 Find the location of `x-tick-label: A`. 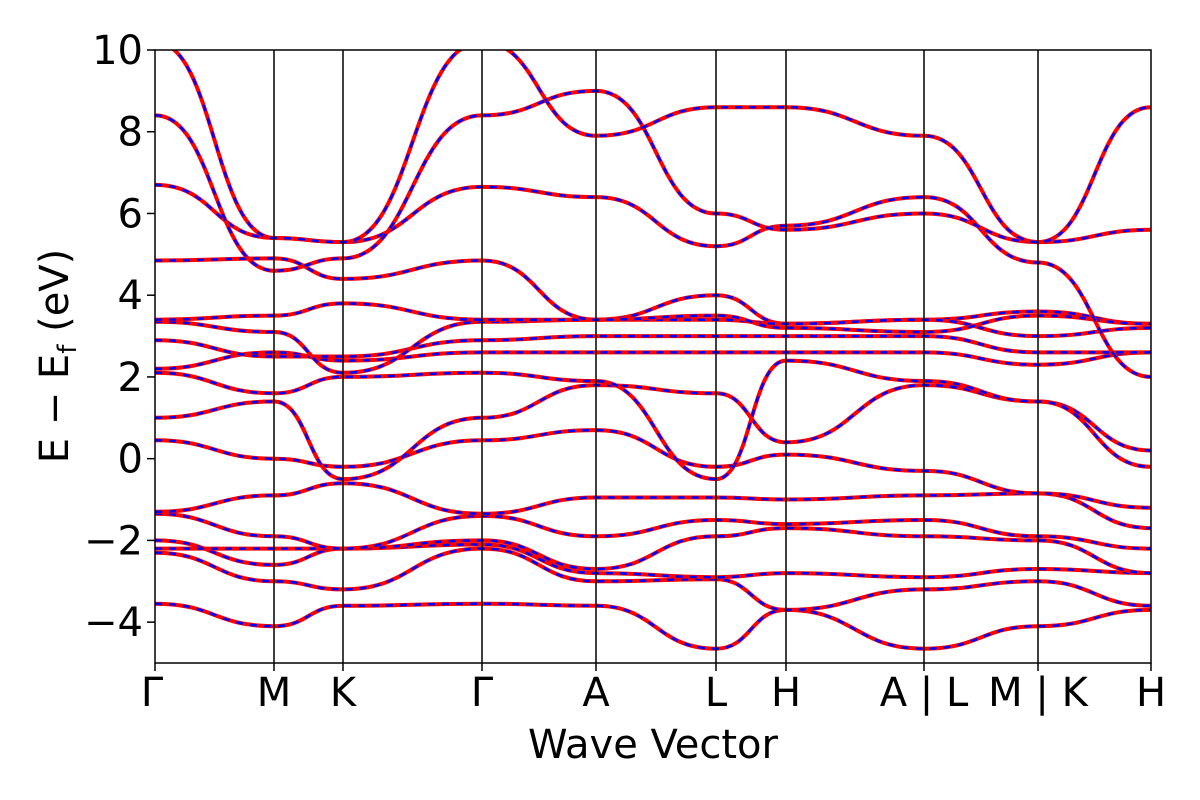

x-tick-label: A is located at coordinates (596, 693).